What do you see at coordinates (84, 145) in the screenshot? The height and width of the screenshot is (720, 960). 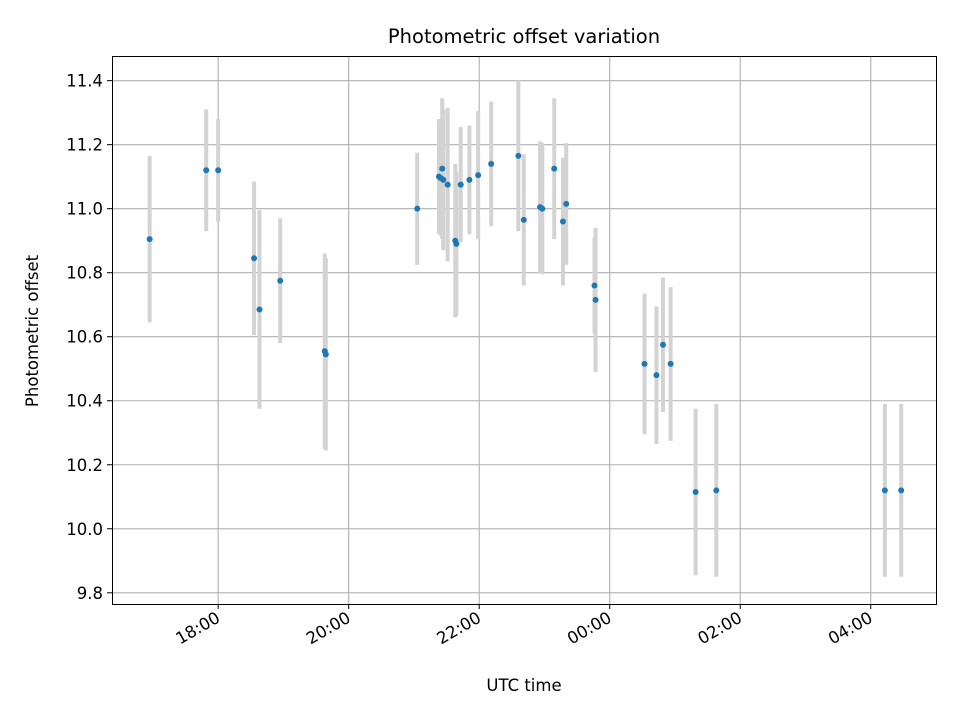 I see `y-tick-label: 11.2` at bounding box center [84, 145].